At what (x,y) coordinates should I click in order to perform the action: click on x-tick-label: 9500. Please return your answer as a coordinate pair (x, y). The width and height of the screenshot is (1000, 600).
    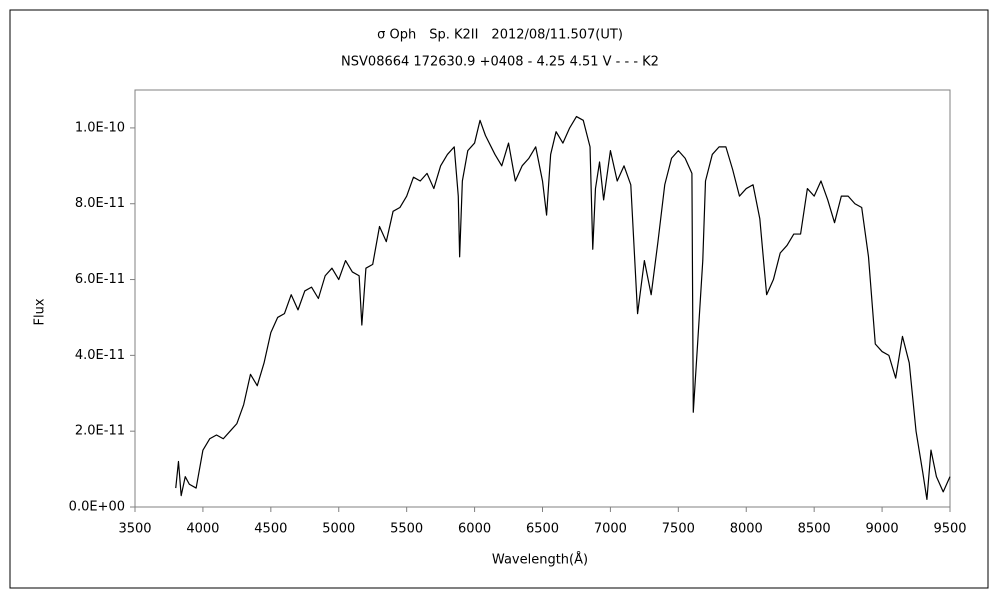
    Looking at the image, I should click on (949, 529).